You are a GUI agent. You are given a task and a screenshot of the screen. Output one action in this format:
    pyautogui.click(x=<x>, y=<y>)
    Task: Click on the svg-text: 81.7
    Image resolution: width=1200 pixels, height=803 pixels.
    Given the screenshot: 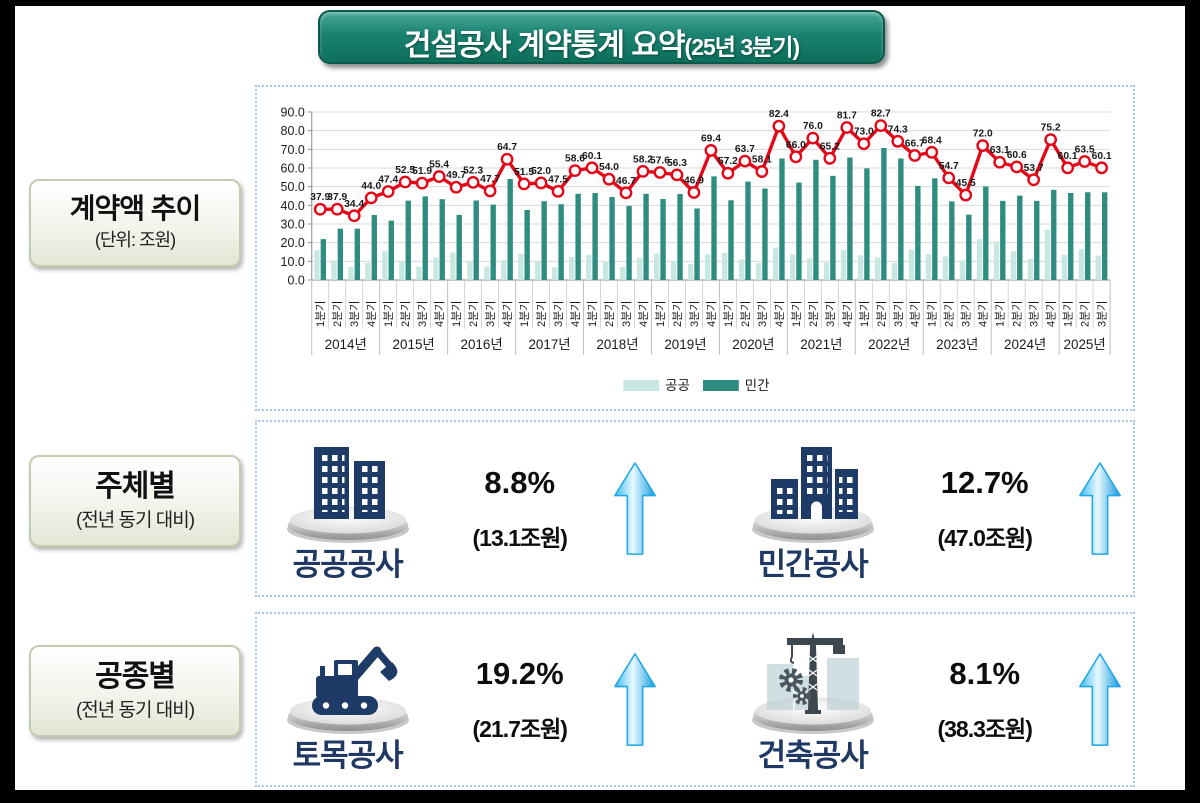 What is the action you would take?
    pyautogui.click(x=847, y=115)
    